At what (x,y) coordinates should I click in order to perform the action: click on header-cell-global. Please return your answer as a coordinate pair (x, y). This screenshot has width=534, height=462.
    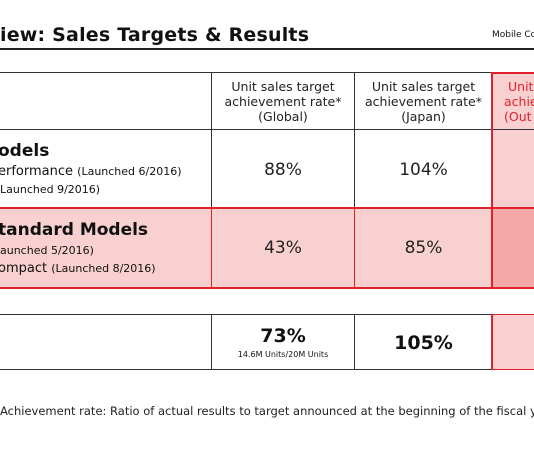
    Looking at the image, I should click on (283, 101).